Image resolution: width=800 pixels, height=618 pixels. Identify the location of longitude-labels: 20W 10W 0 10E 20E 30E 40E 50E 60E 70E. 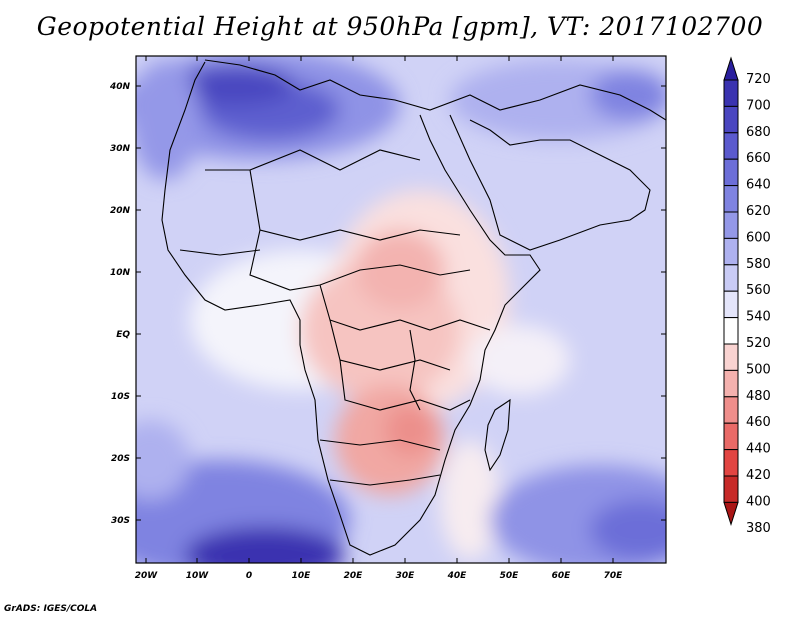
(379, 576).